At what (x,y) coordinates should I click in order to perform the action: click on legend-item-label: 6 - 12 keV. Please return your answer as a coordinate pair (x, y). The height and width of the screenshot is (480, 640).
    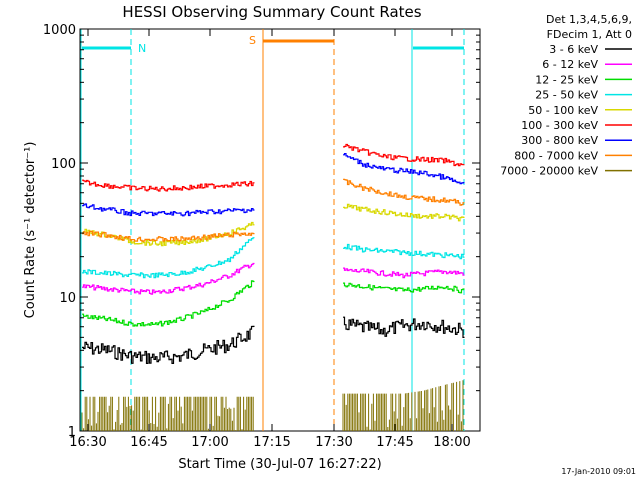
    Looking at the image, I should click on (570, 64).